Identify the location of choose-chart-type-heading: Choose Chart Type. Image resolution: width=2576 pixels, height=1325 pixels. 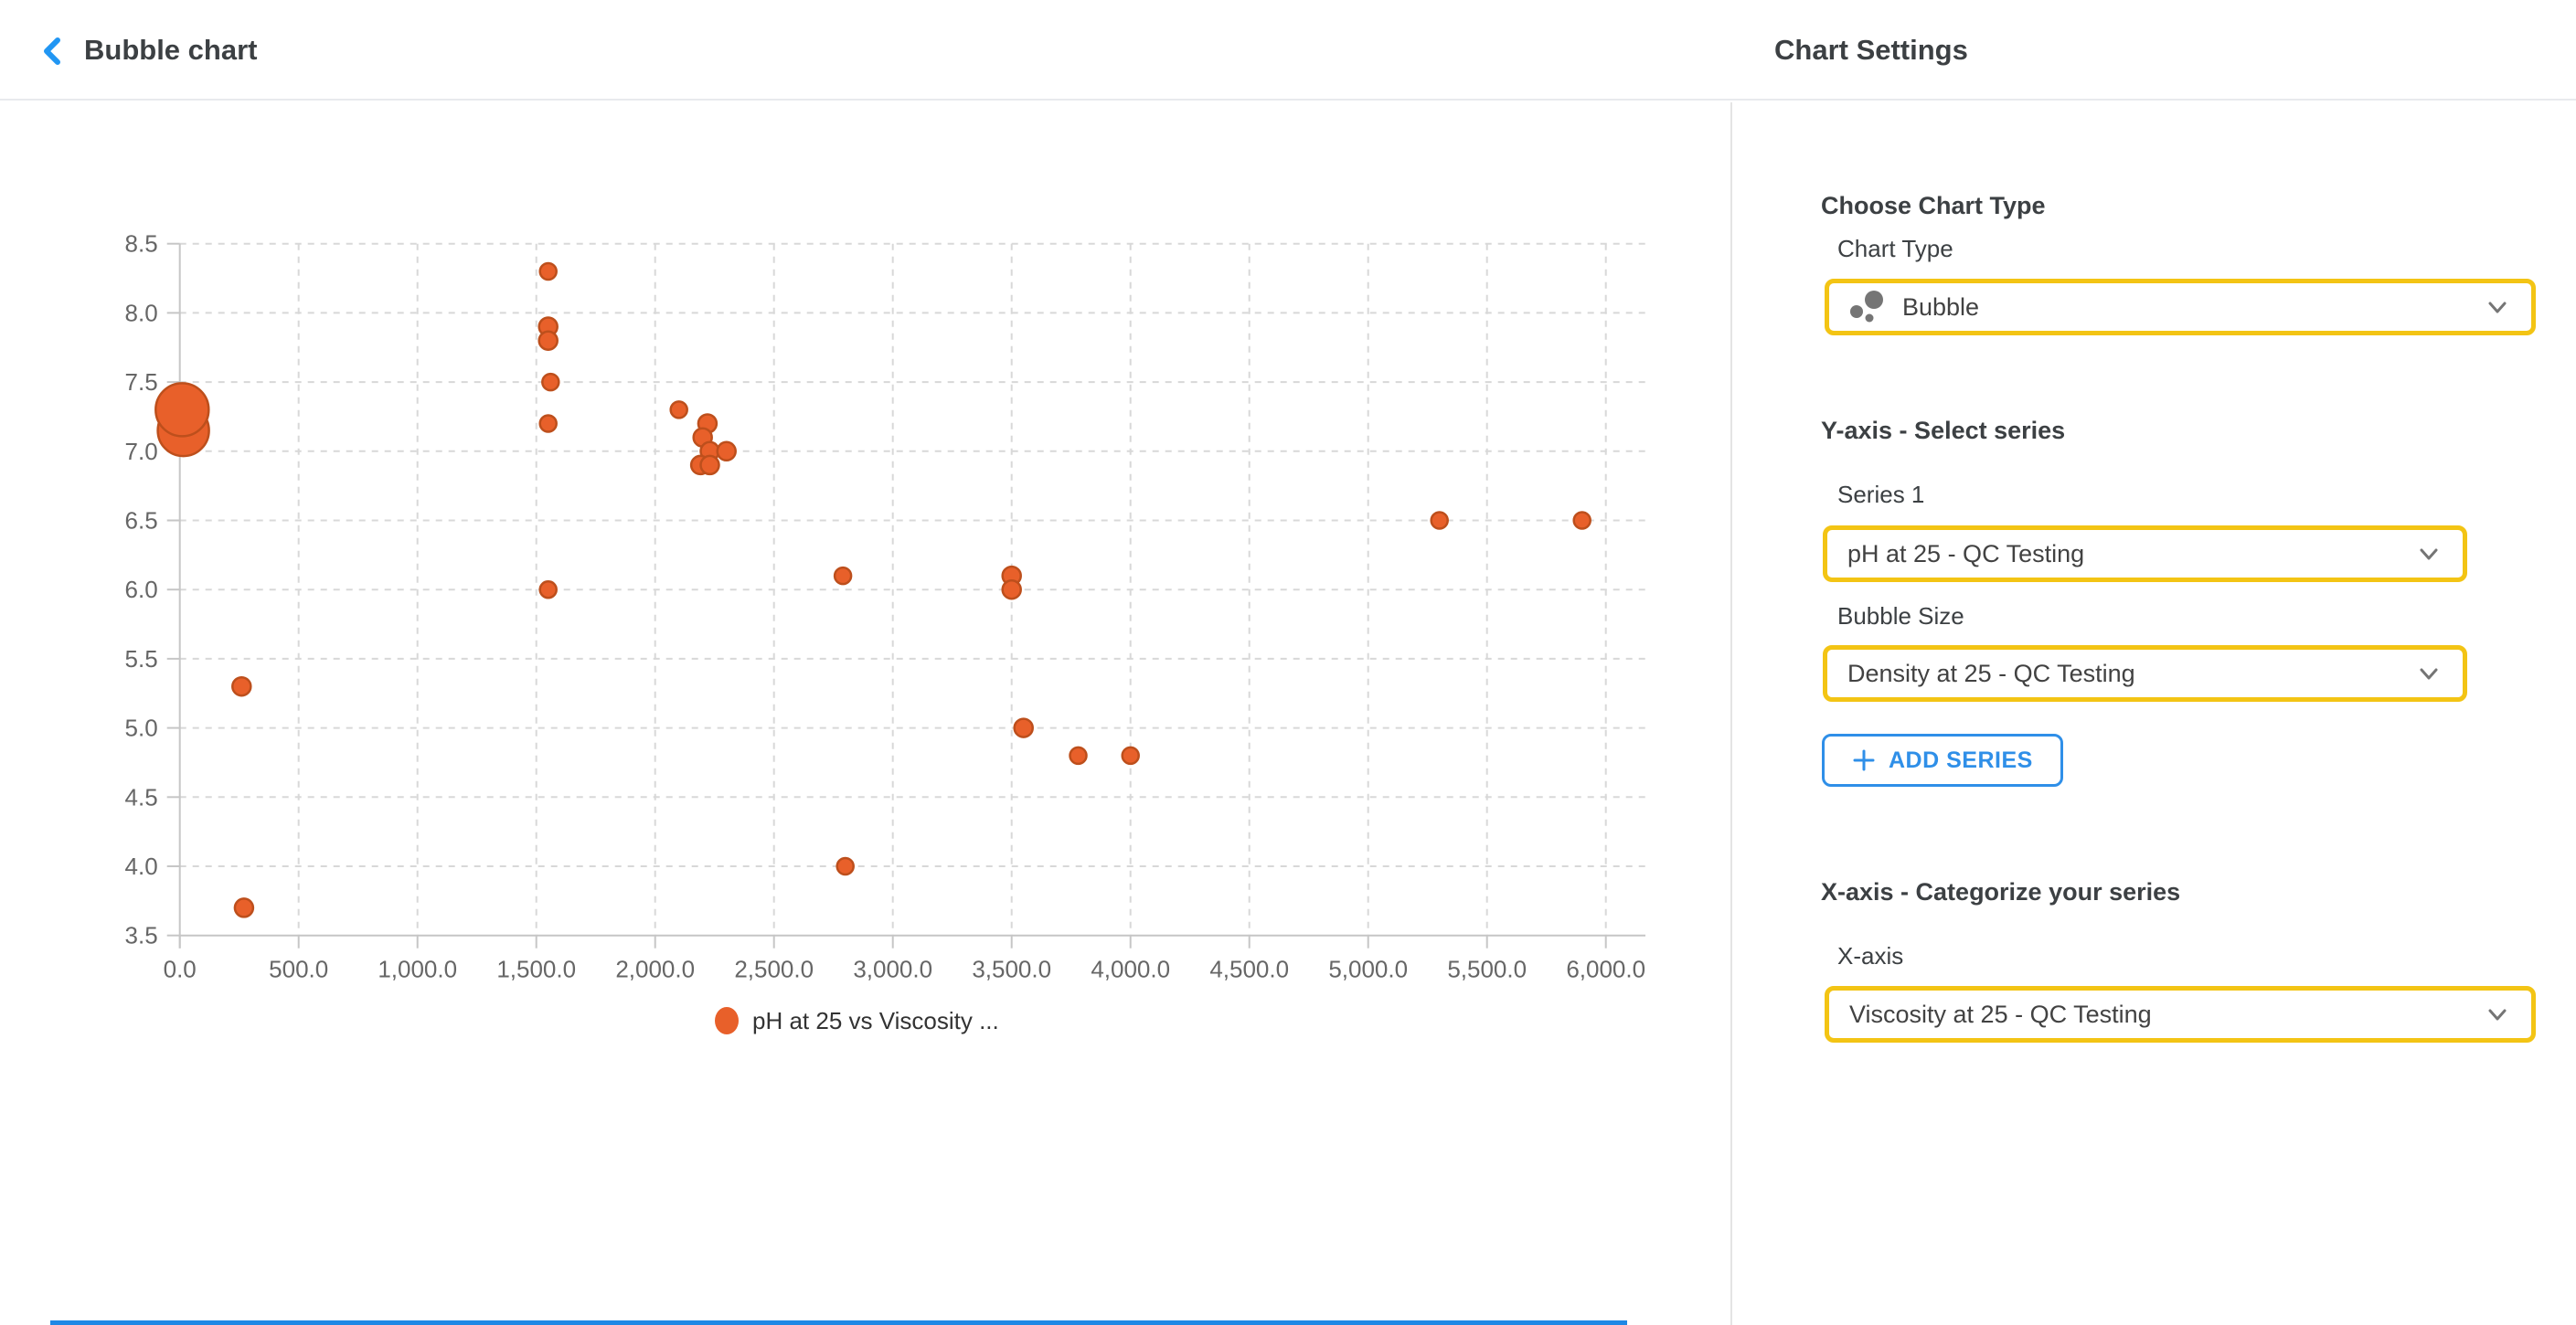
(1933, 205).